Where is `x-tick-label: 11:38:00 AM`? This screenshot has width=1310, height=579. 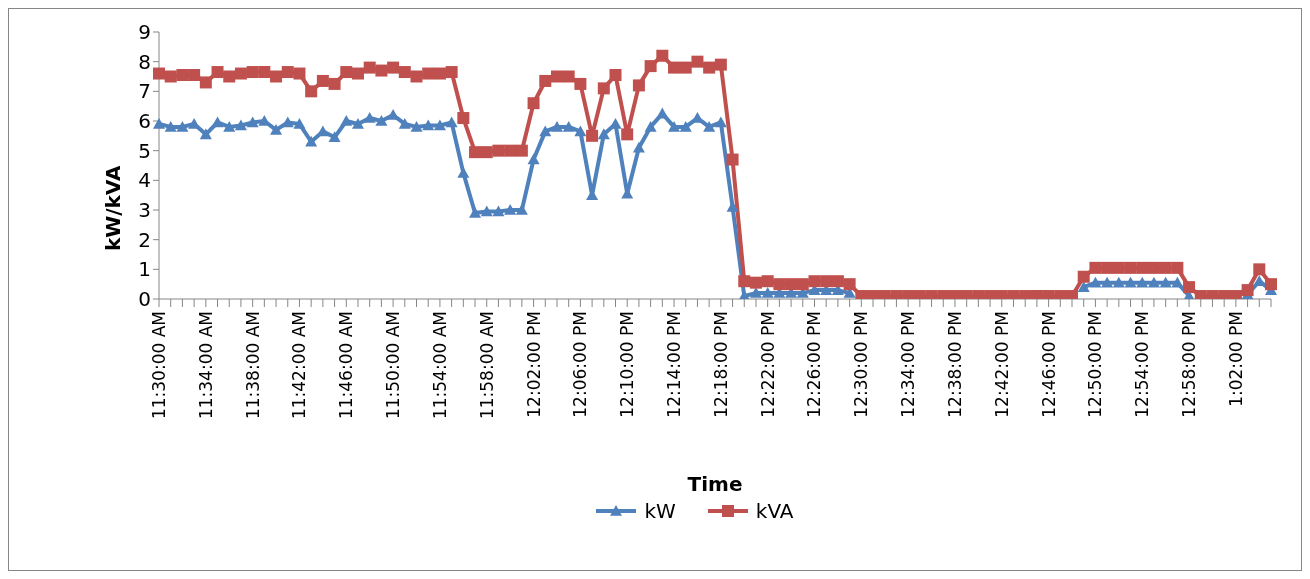 x-tick-label: 11:38:00 AM is located at coordinates (252, 365).